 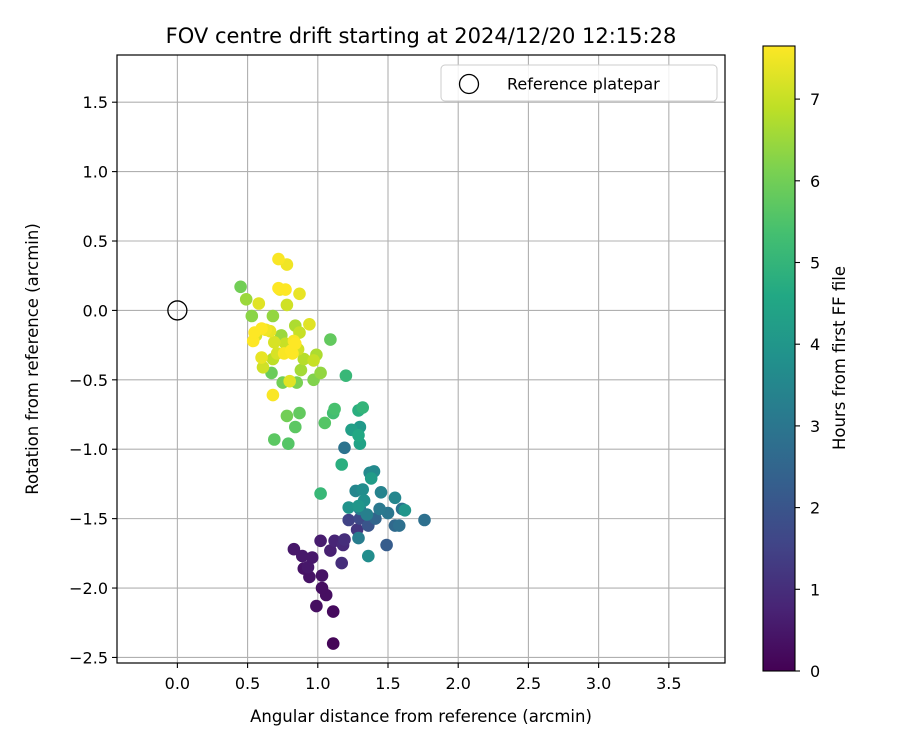 I want to click on y-axis-ticks: −2.5 −2.0 −1.5 −1.0 −0.5 0.0 0.5 1.0 1.5, so click(x=93, y=380).